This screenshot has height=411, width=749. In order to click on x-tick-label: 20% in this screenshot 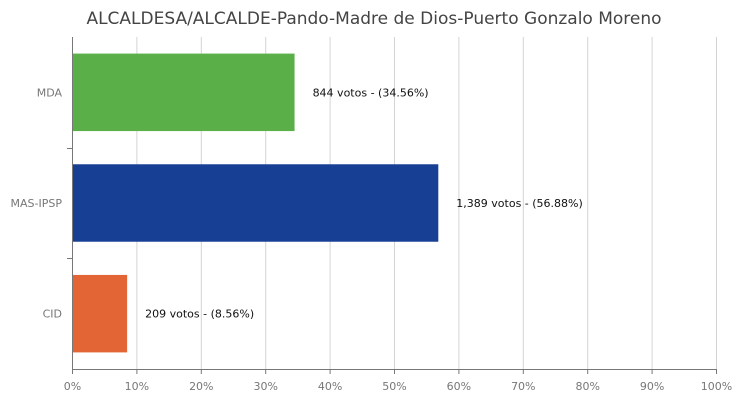, I will do `click(201, 386)`.